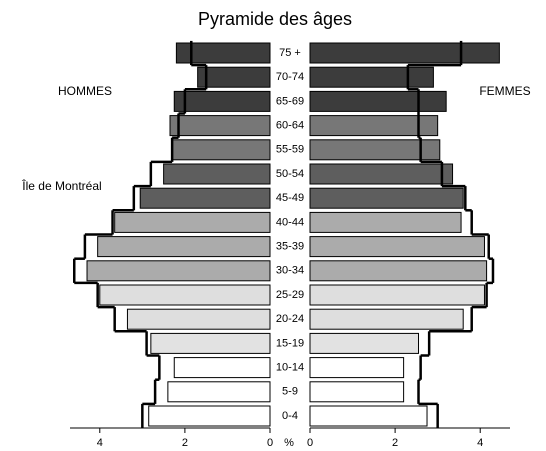 This screenshot has width=546, height=451. I want to click on category-label: 50-54, so click(290, 174).